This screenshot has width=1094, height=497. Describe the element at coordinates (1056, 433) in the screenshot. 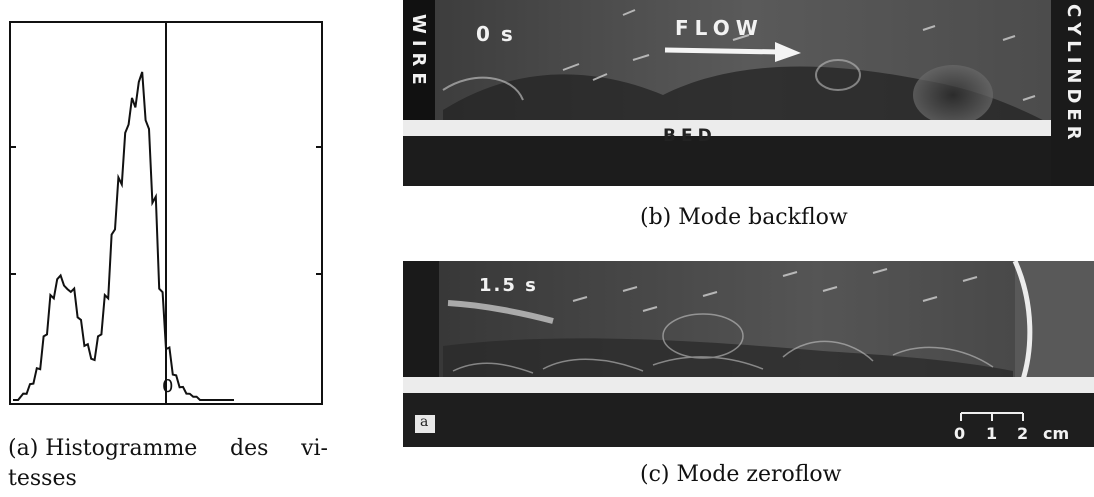

I see `scale-unit-label: cm` at that location.